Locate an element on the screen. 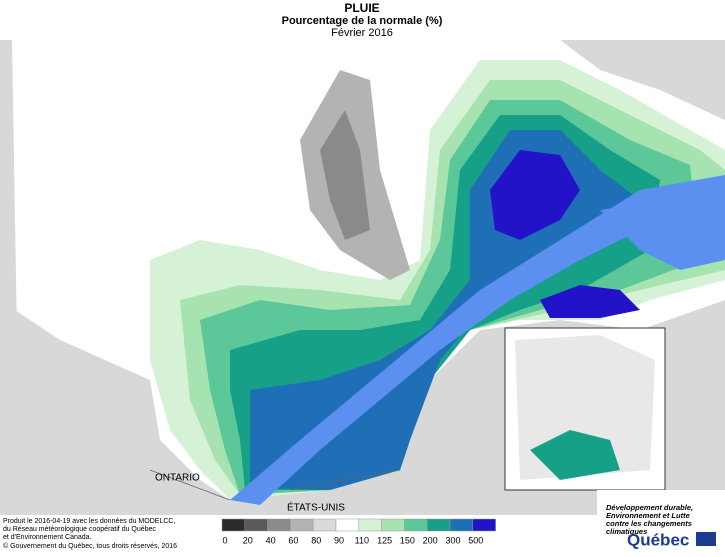  edge is located at coordinates (10, 277).